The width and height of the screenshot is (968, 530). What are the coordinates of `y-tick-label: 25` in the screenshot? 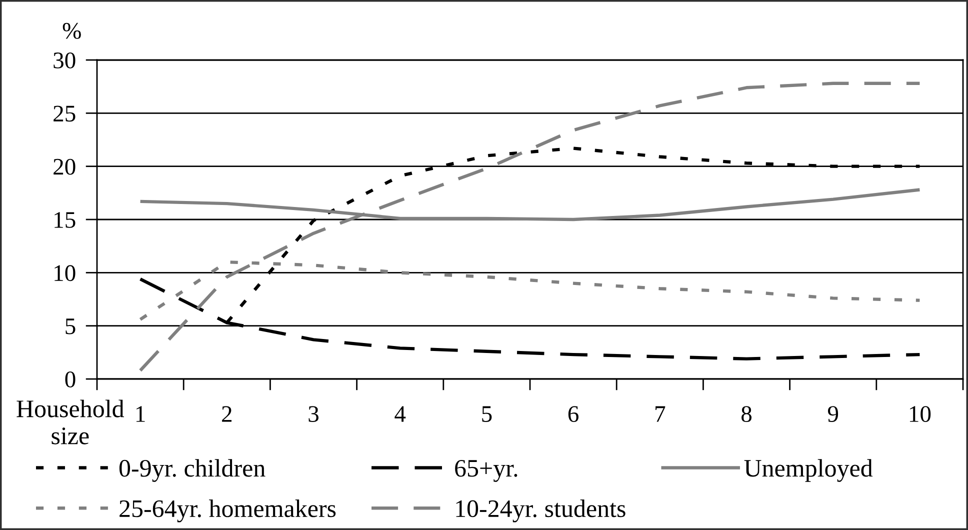 It's located at (65, 114).